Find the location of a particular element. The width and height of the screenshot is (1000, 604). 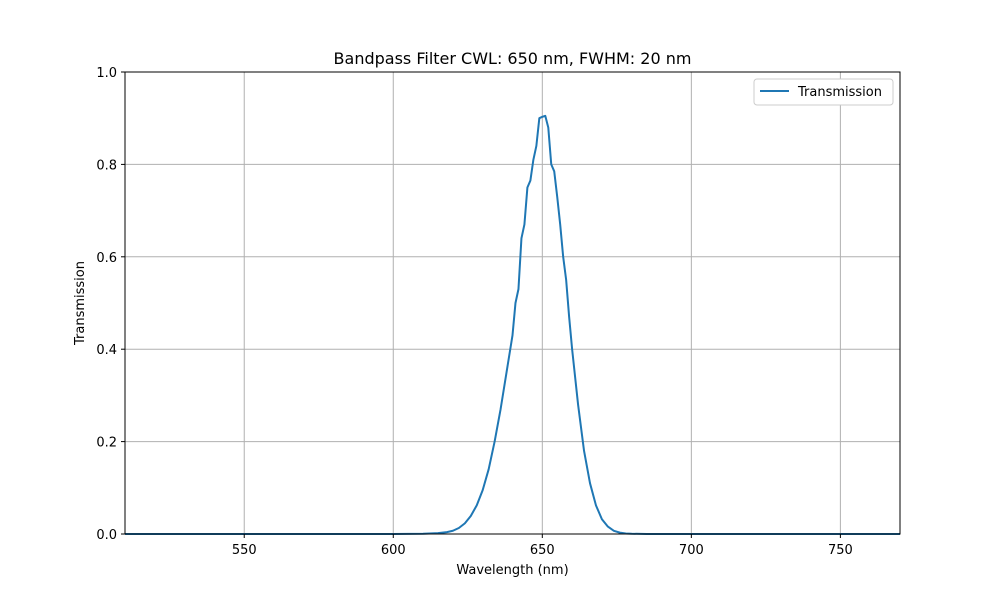

legend-box is located at coordinates (823, 92).